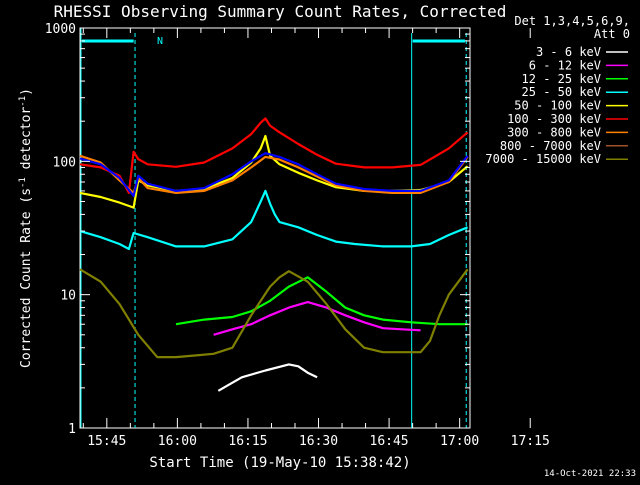  What do you see at coordinates (177, 441) in the screenshot?
I see `x-tick-label: 16:00` at bounding box center [177, 441].